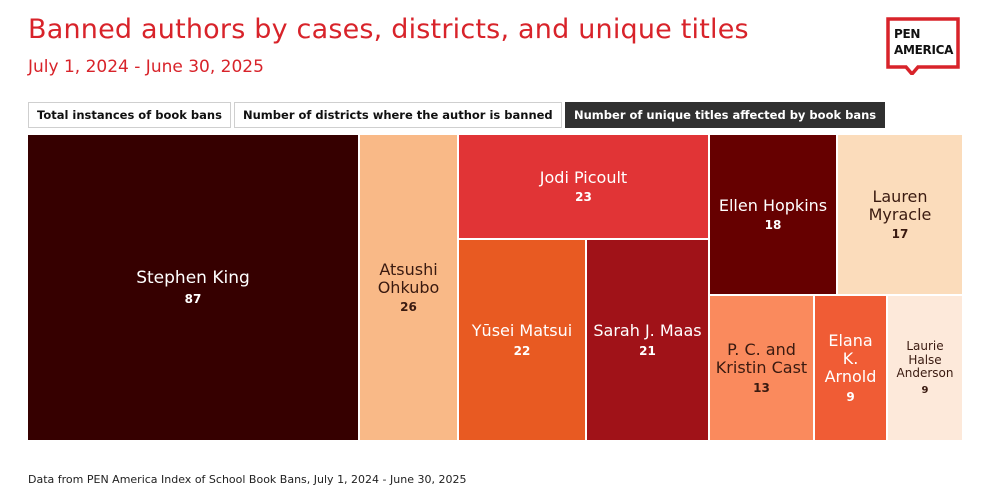 This screenshot has width=1000, height=490. I want to click on treemap-cell-label: Ellen Hopkins, so click(773, 205).